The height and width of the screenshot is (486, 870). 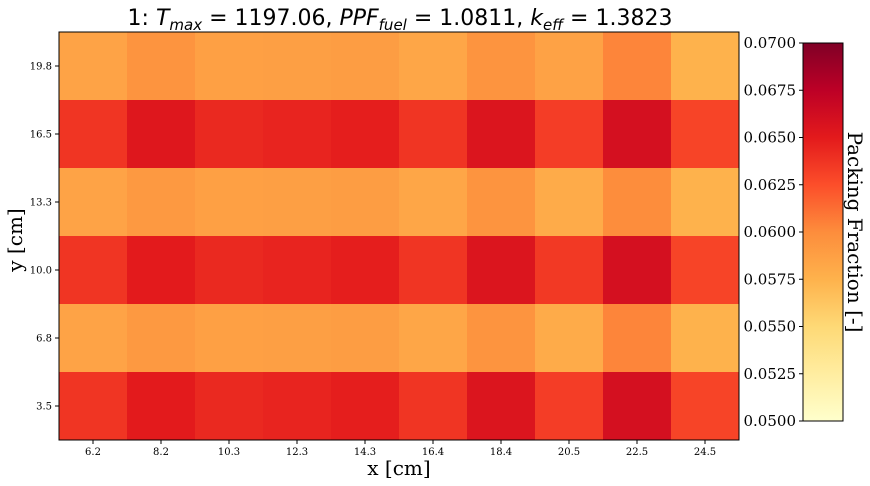 I want to click on colorbar-tick-label: 0.0525, so click(x=770, y=374).